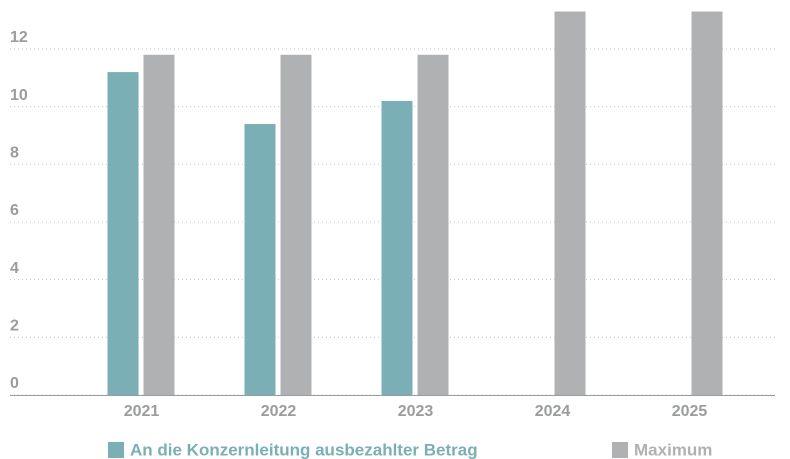  What do you see at coordinates (14, 268) in the screenshot?
I see `y-tick-label: 4` at bounding box center [14, 268].